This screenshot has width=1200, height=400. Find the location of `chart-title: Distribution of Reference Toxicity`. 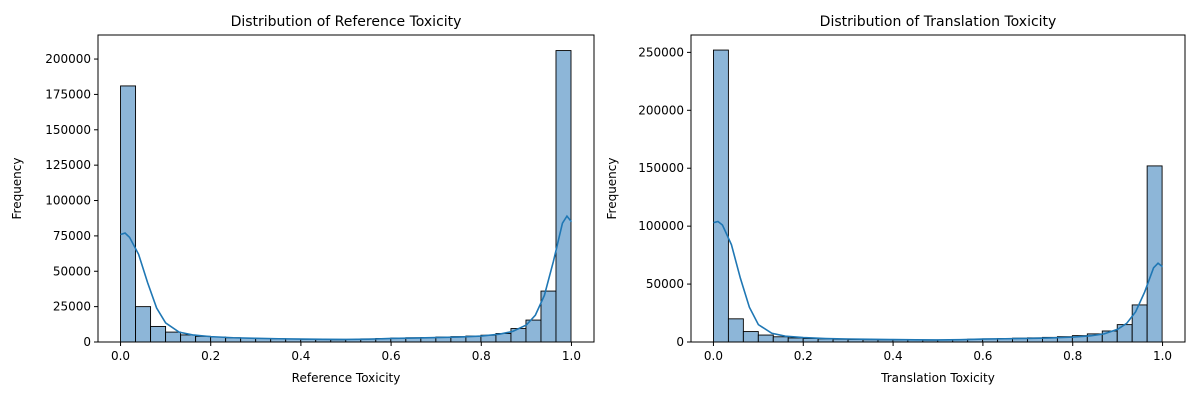

chart-title: Distribution of Reference Toxicity is located at coordinates (346, 22).